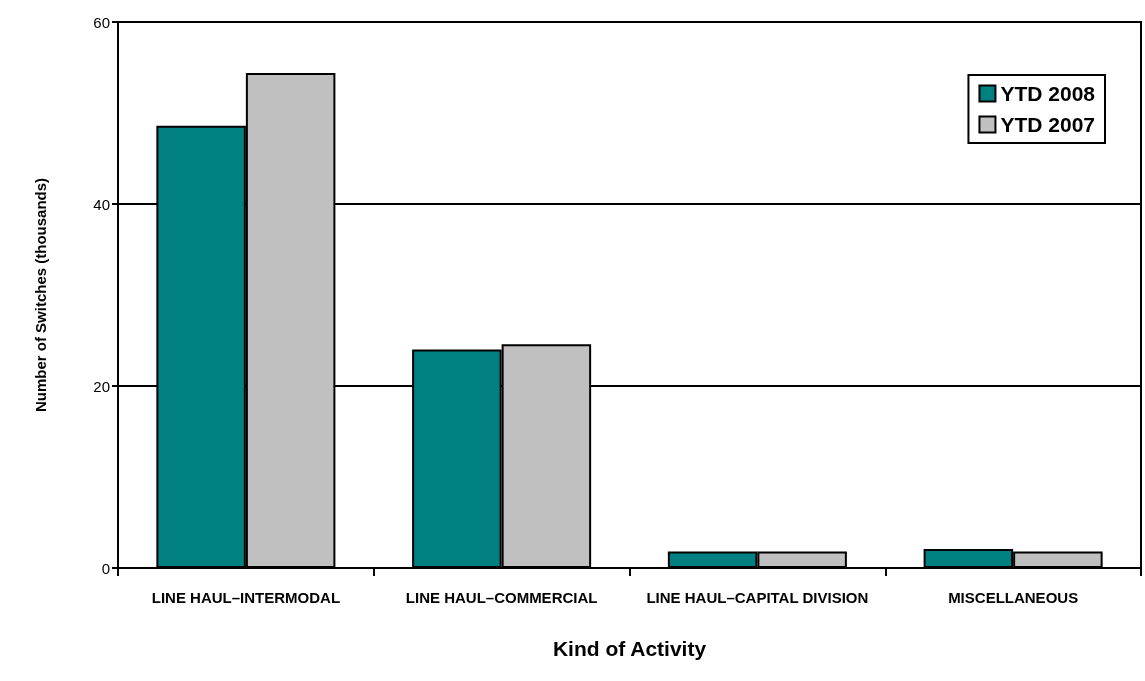 The height and width of the screenshot is (681, 1145). I want to click on y-tick-label: 0, so click(105, 568).